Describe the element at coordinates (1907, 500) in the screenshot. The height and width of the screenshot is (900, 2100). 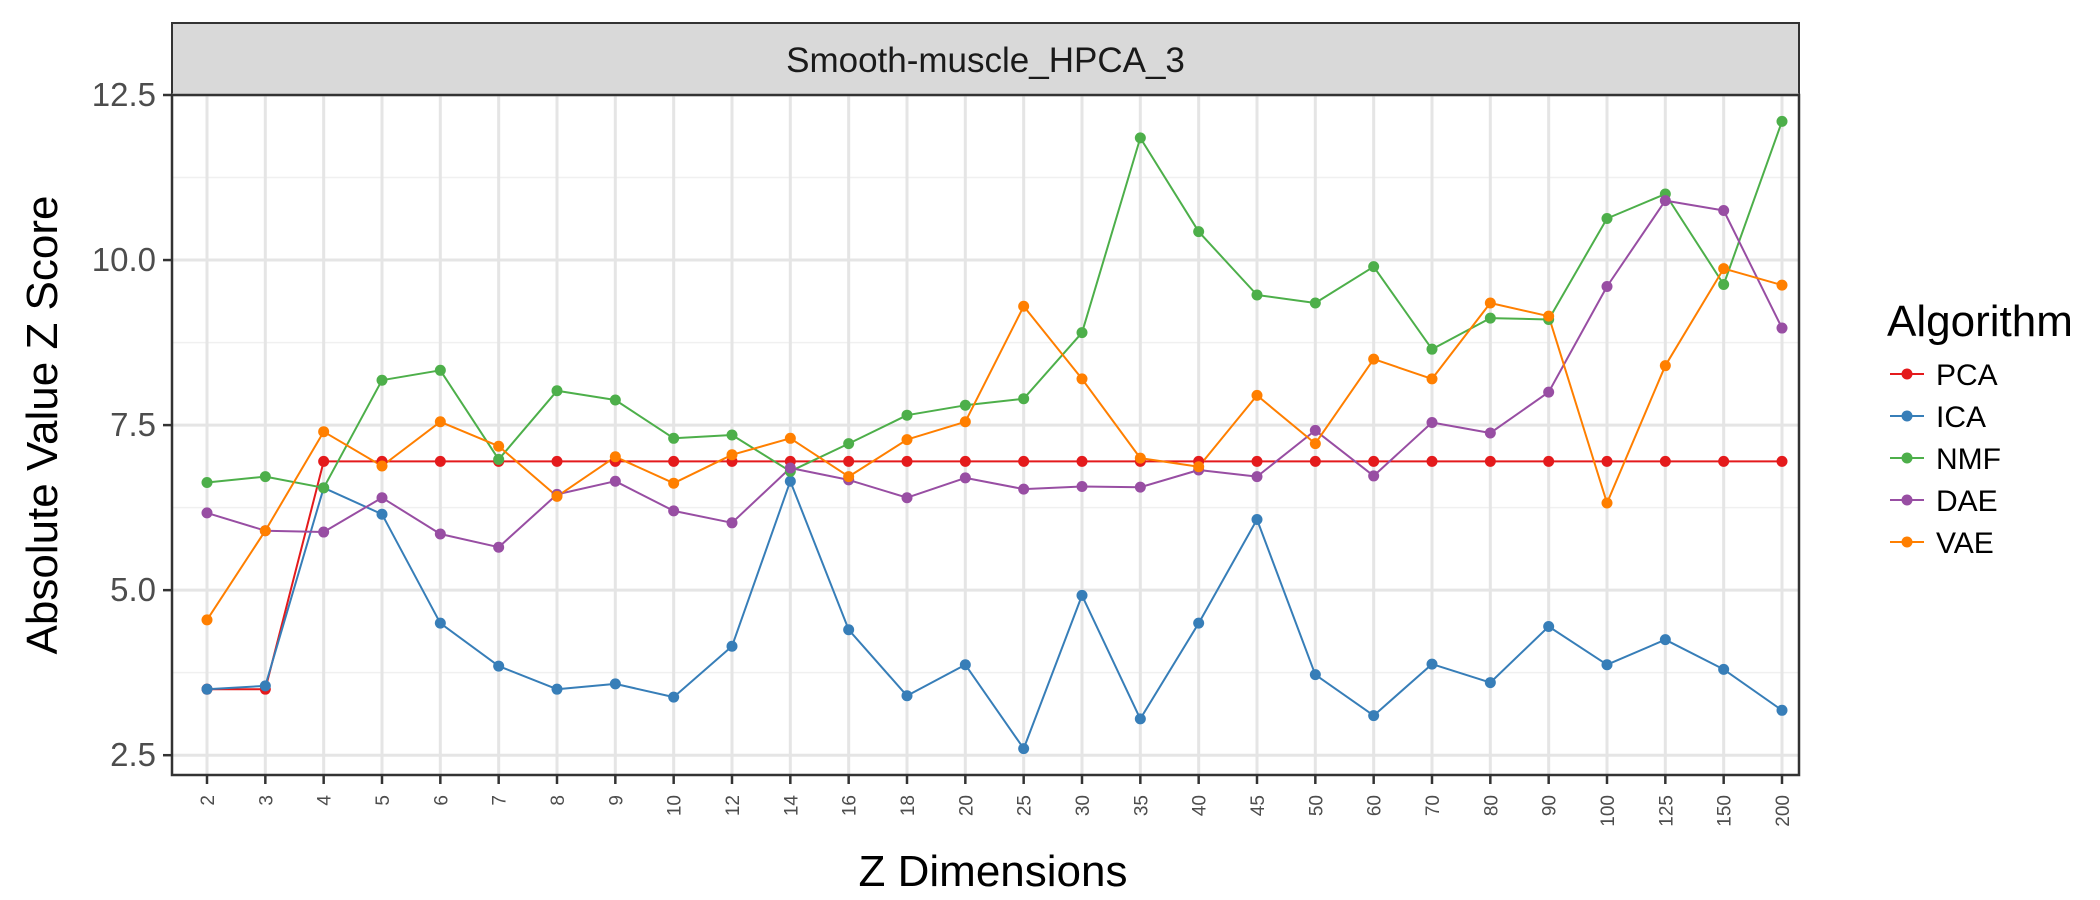
I see `legend-key-point-dae` at that location.